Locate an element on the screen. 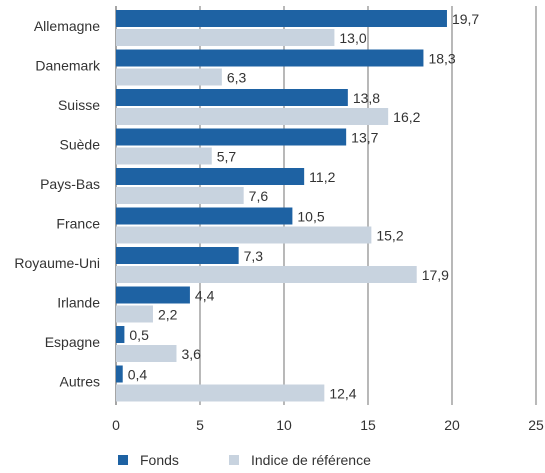 This screenshot has height=473, width=545. data-label-fonds: 13,7 is located at coordinates (364, 138).